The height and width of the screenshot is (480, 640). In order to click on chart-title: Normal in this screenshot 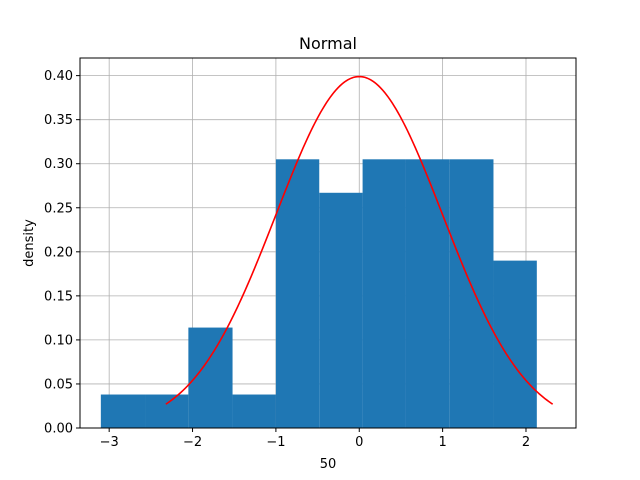, I will do `click(328, 43)`.